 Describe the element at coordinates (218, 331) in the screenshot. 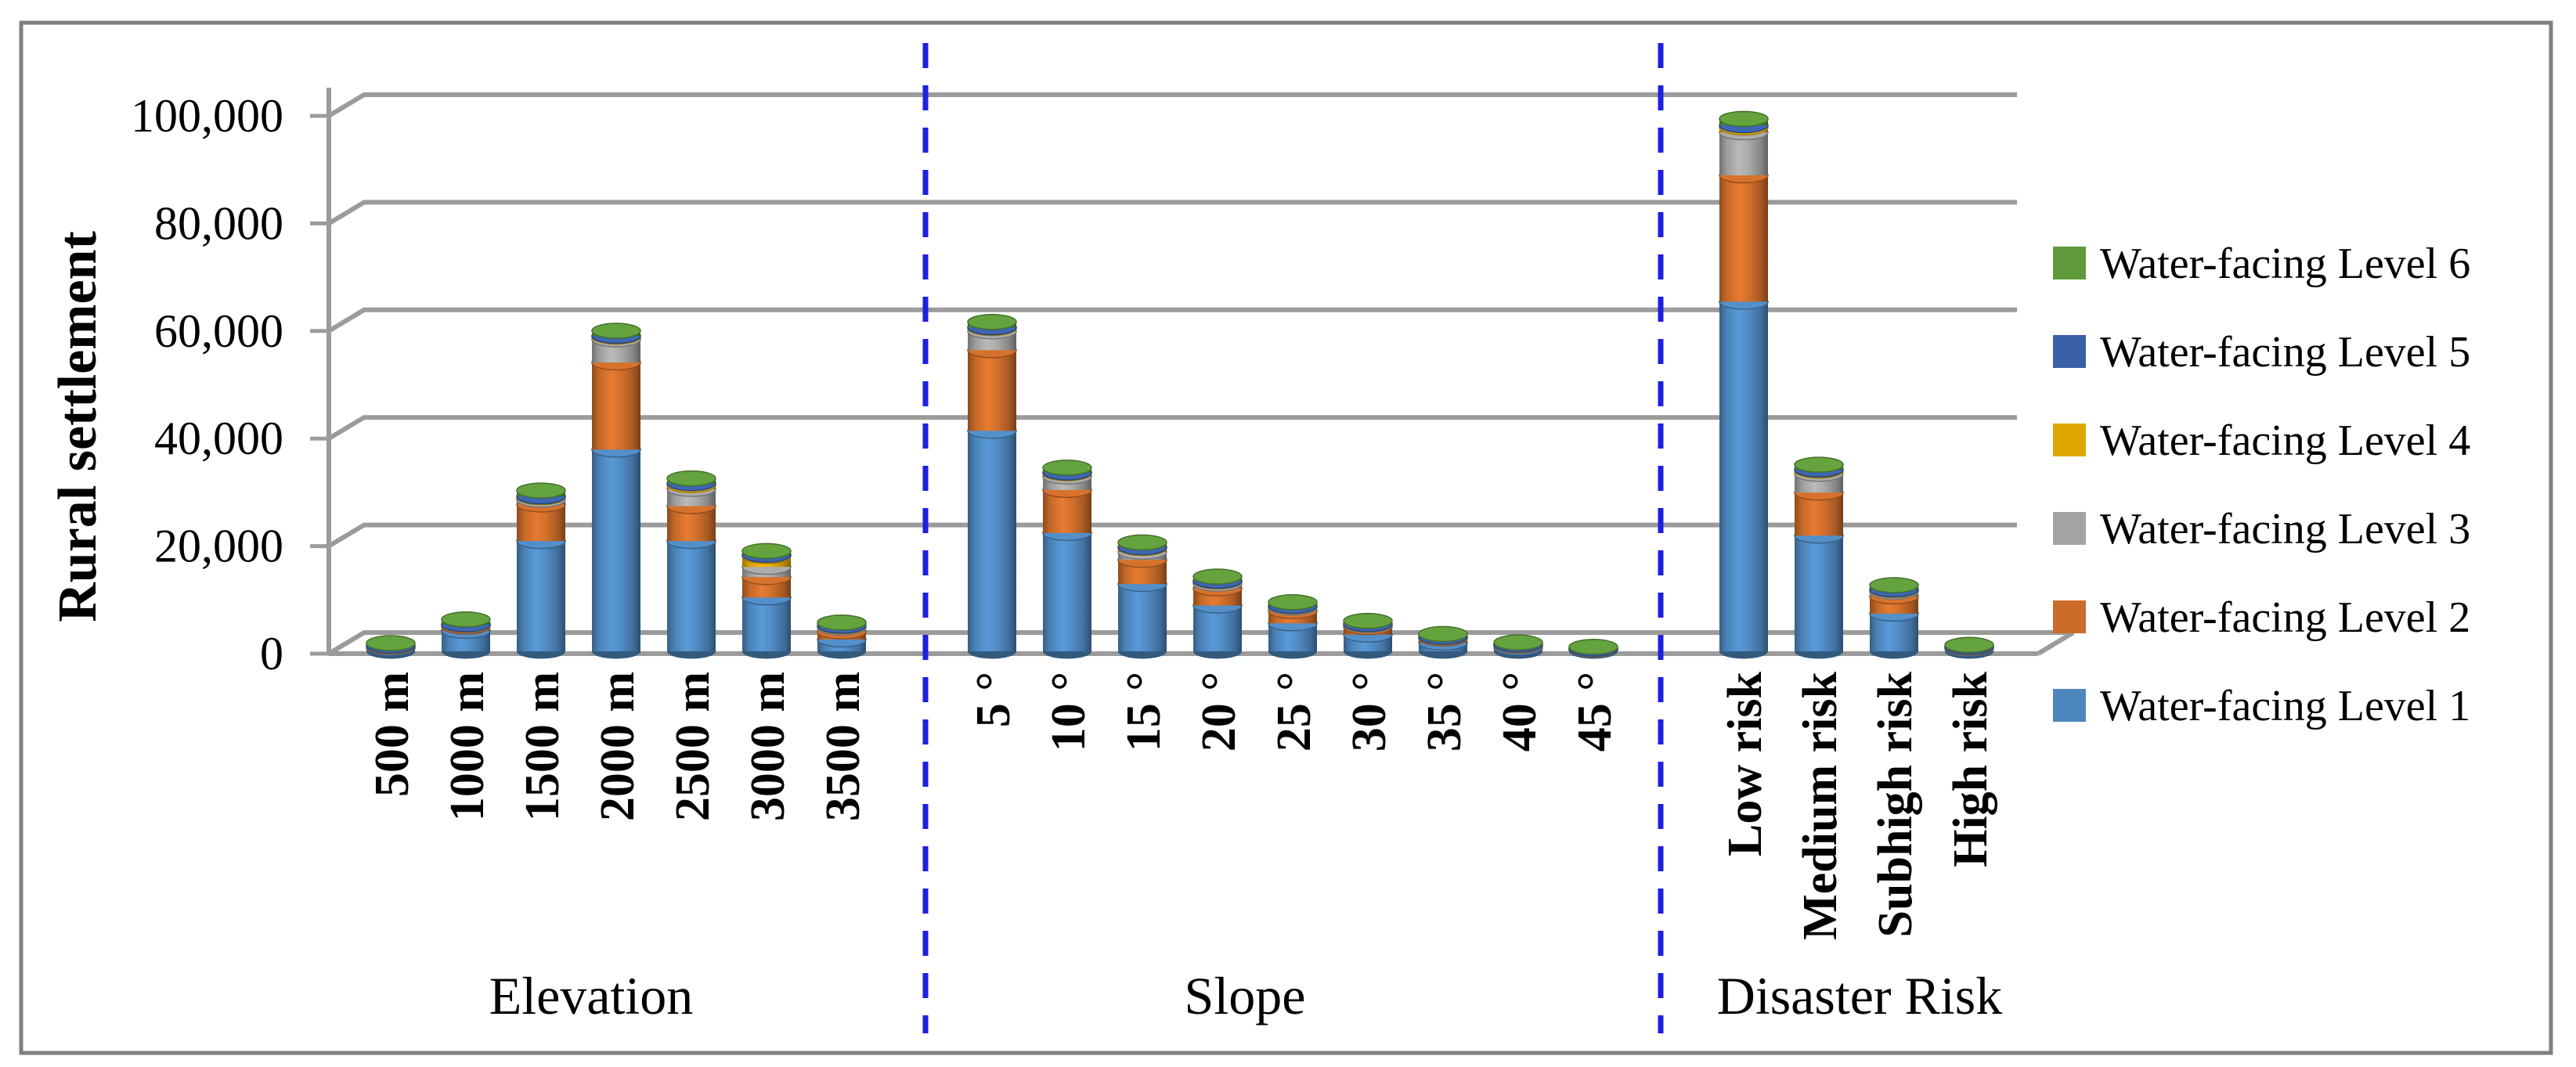

I see `y-tick-label: 60,000` at that location.